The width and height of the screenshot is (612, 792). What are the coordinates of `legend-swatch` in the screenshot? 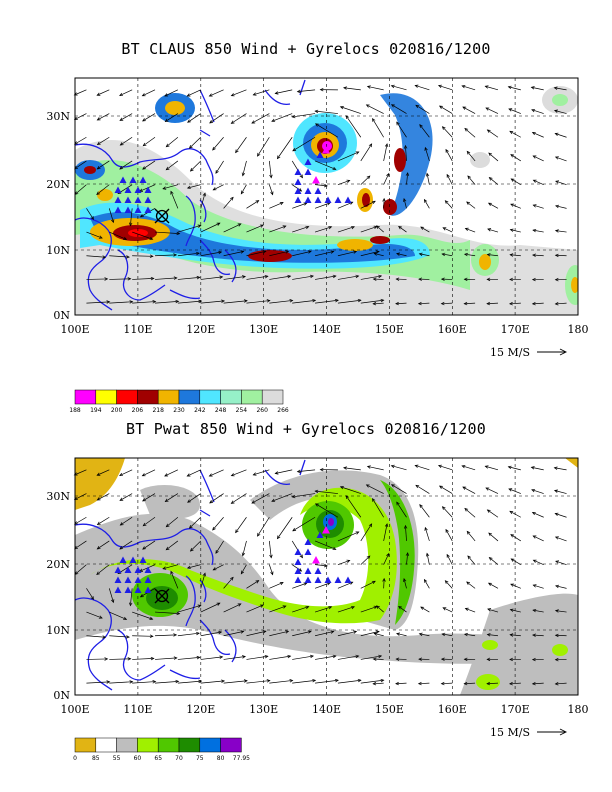 It's located at (252, 397).